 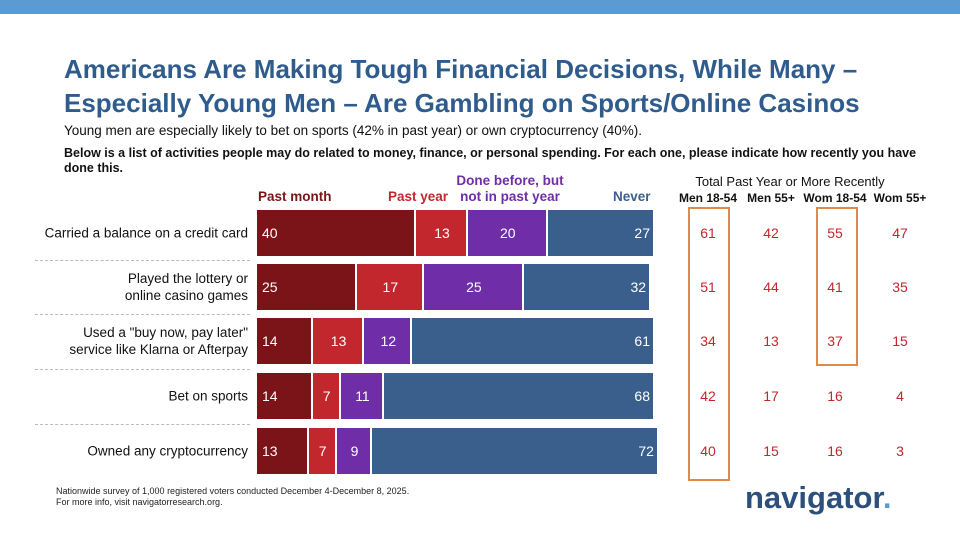 What do you see at coordinates (642, 341) in the screenshot?
I see `value-label: 61` at bounding box center [642, 341].